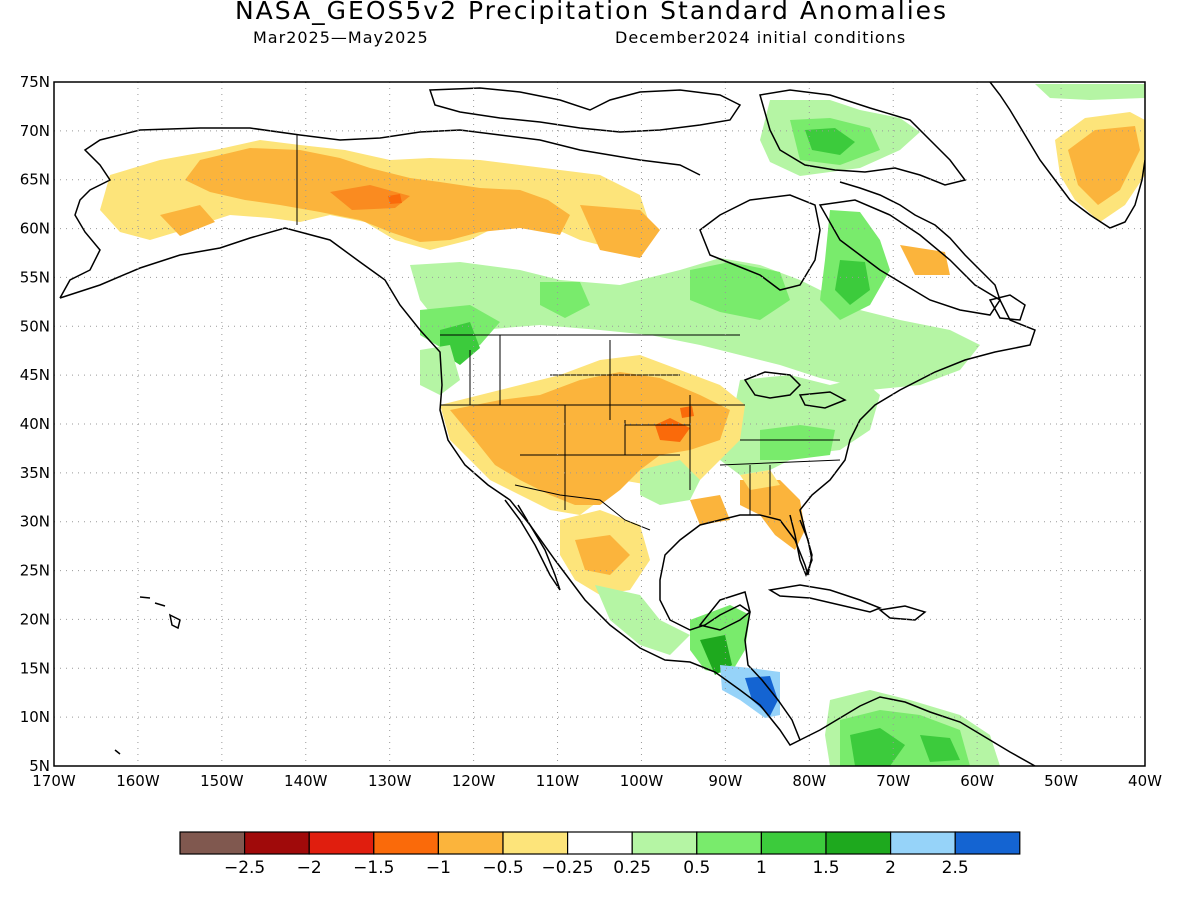 The height and width of the screenshot is (900, 1200). Describe the element at coordinates (632, 868) in the screenshot. I see `colorbar-label: 0.25` at that location.